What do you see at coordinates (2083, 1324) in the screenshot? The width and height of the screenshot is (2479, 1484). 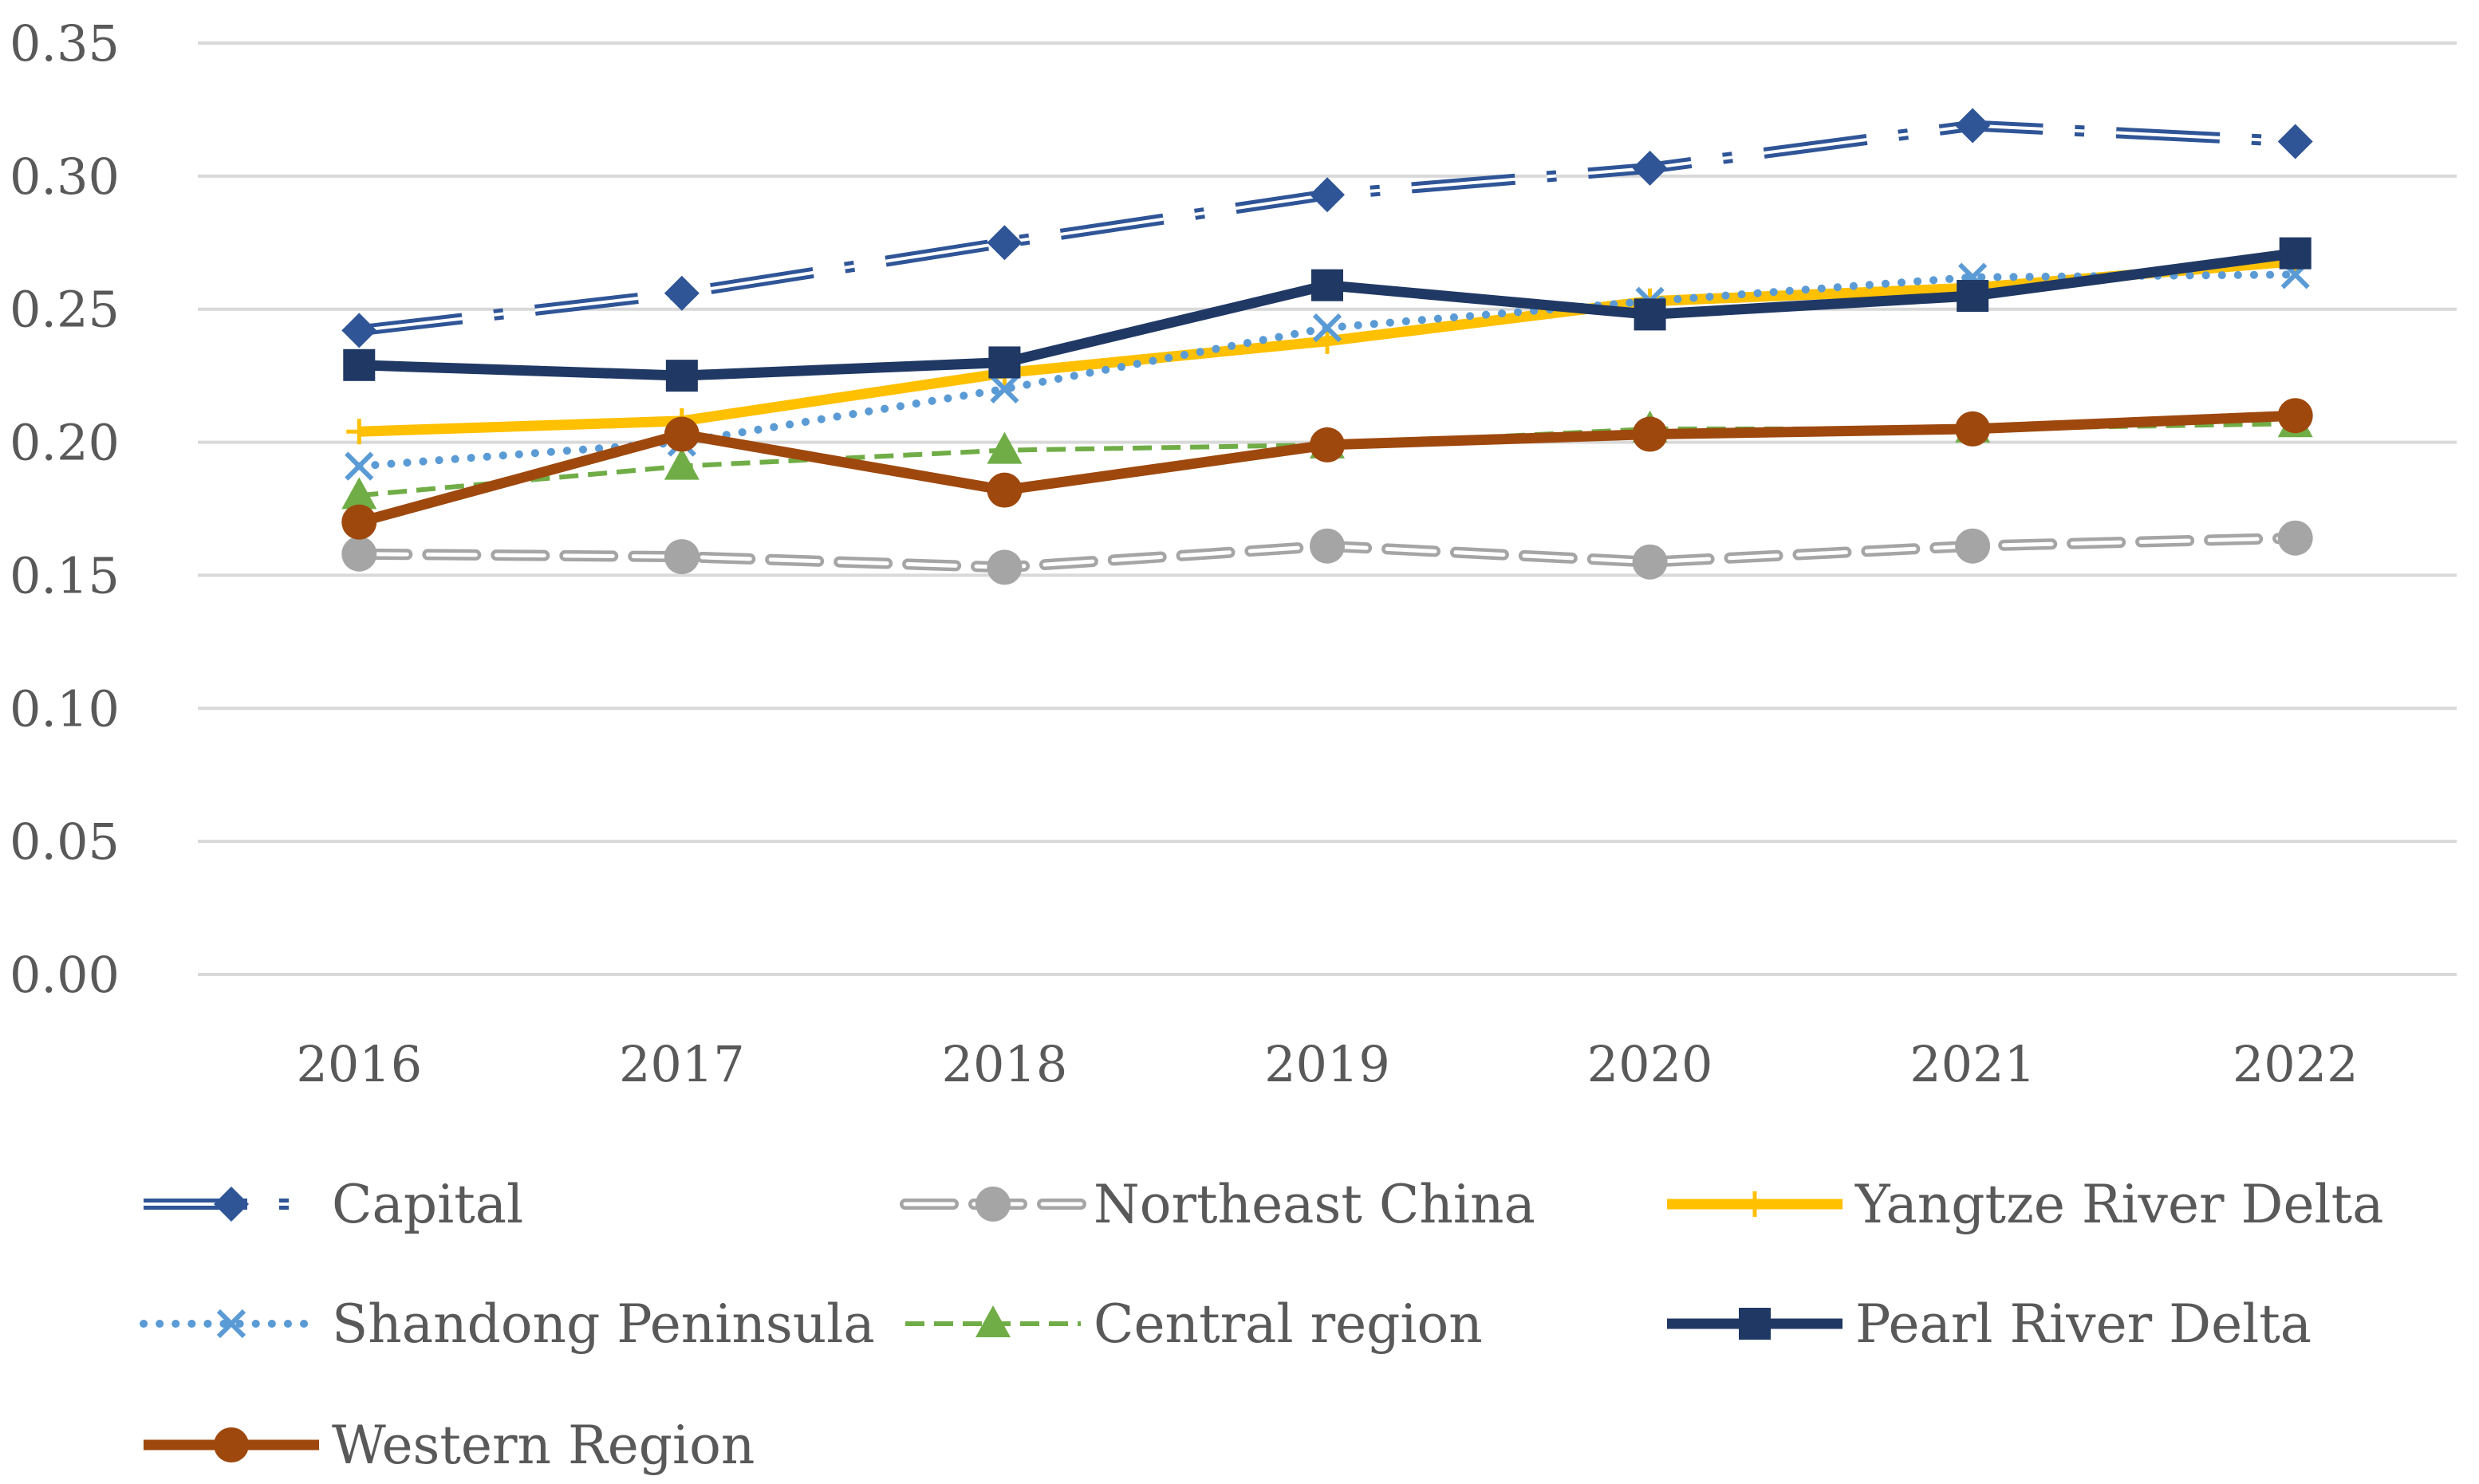 I see `legend-label: Pearl River Delta` at bounding box center [2083, 1324].